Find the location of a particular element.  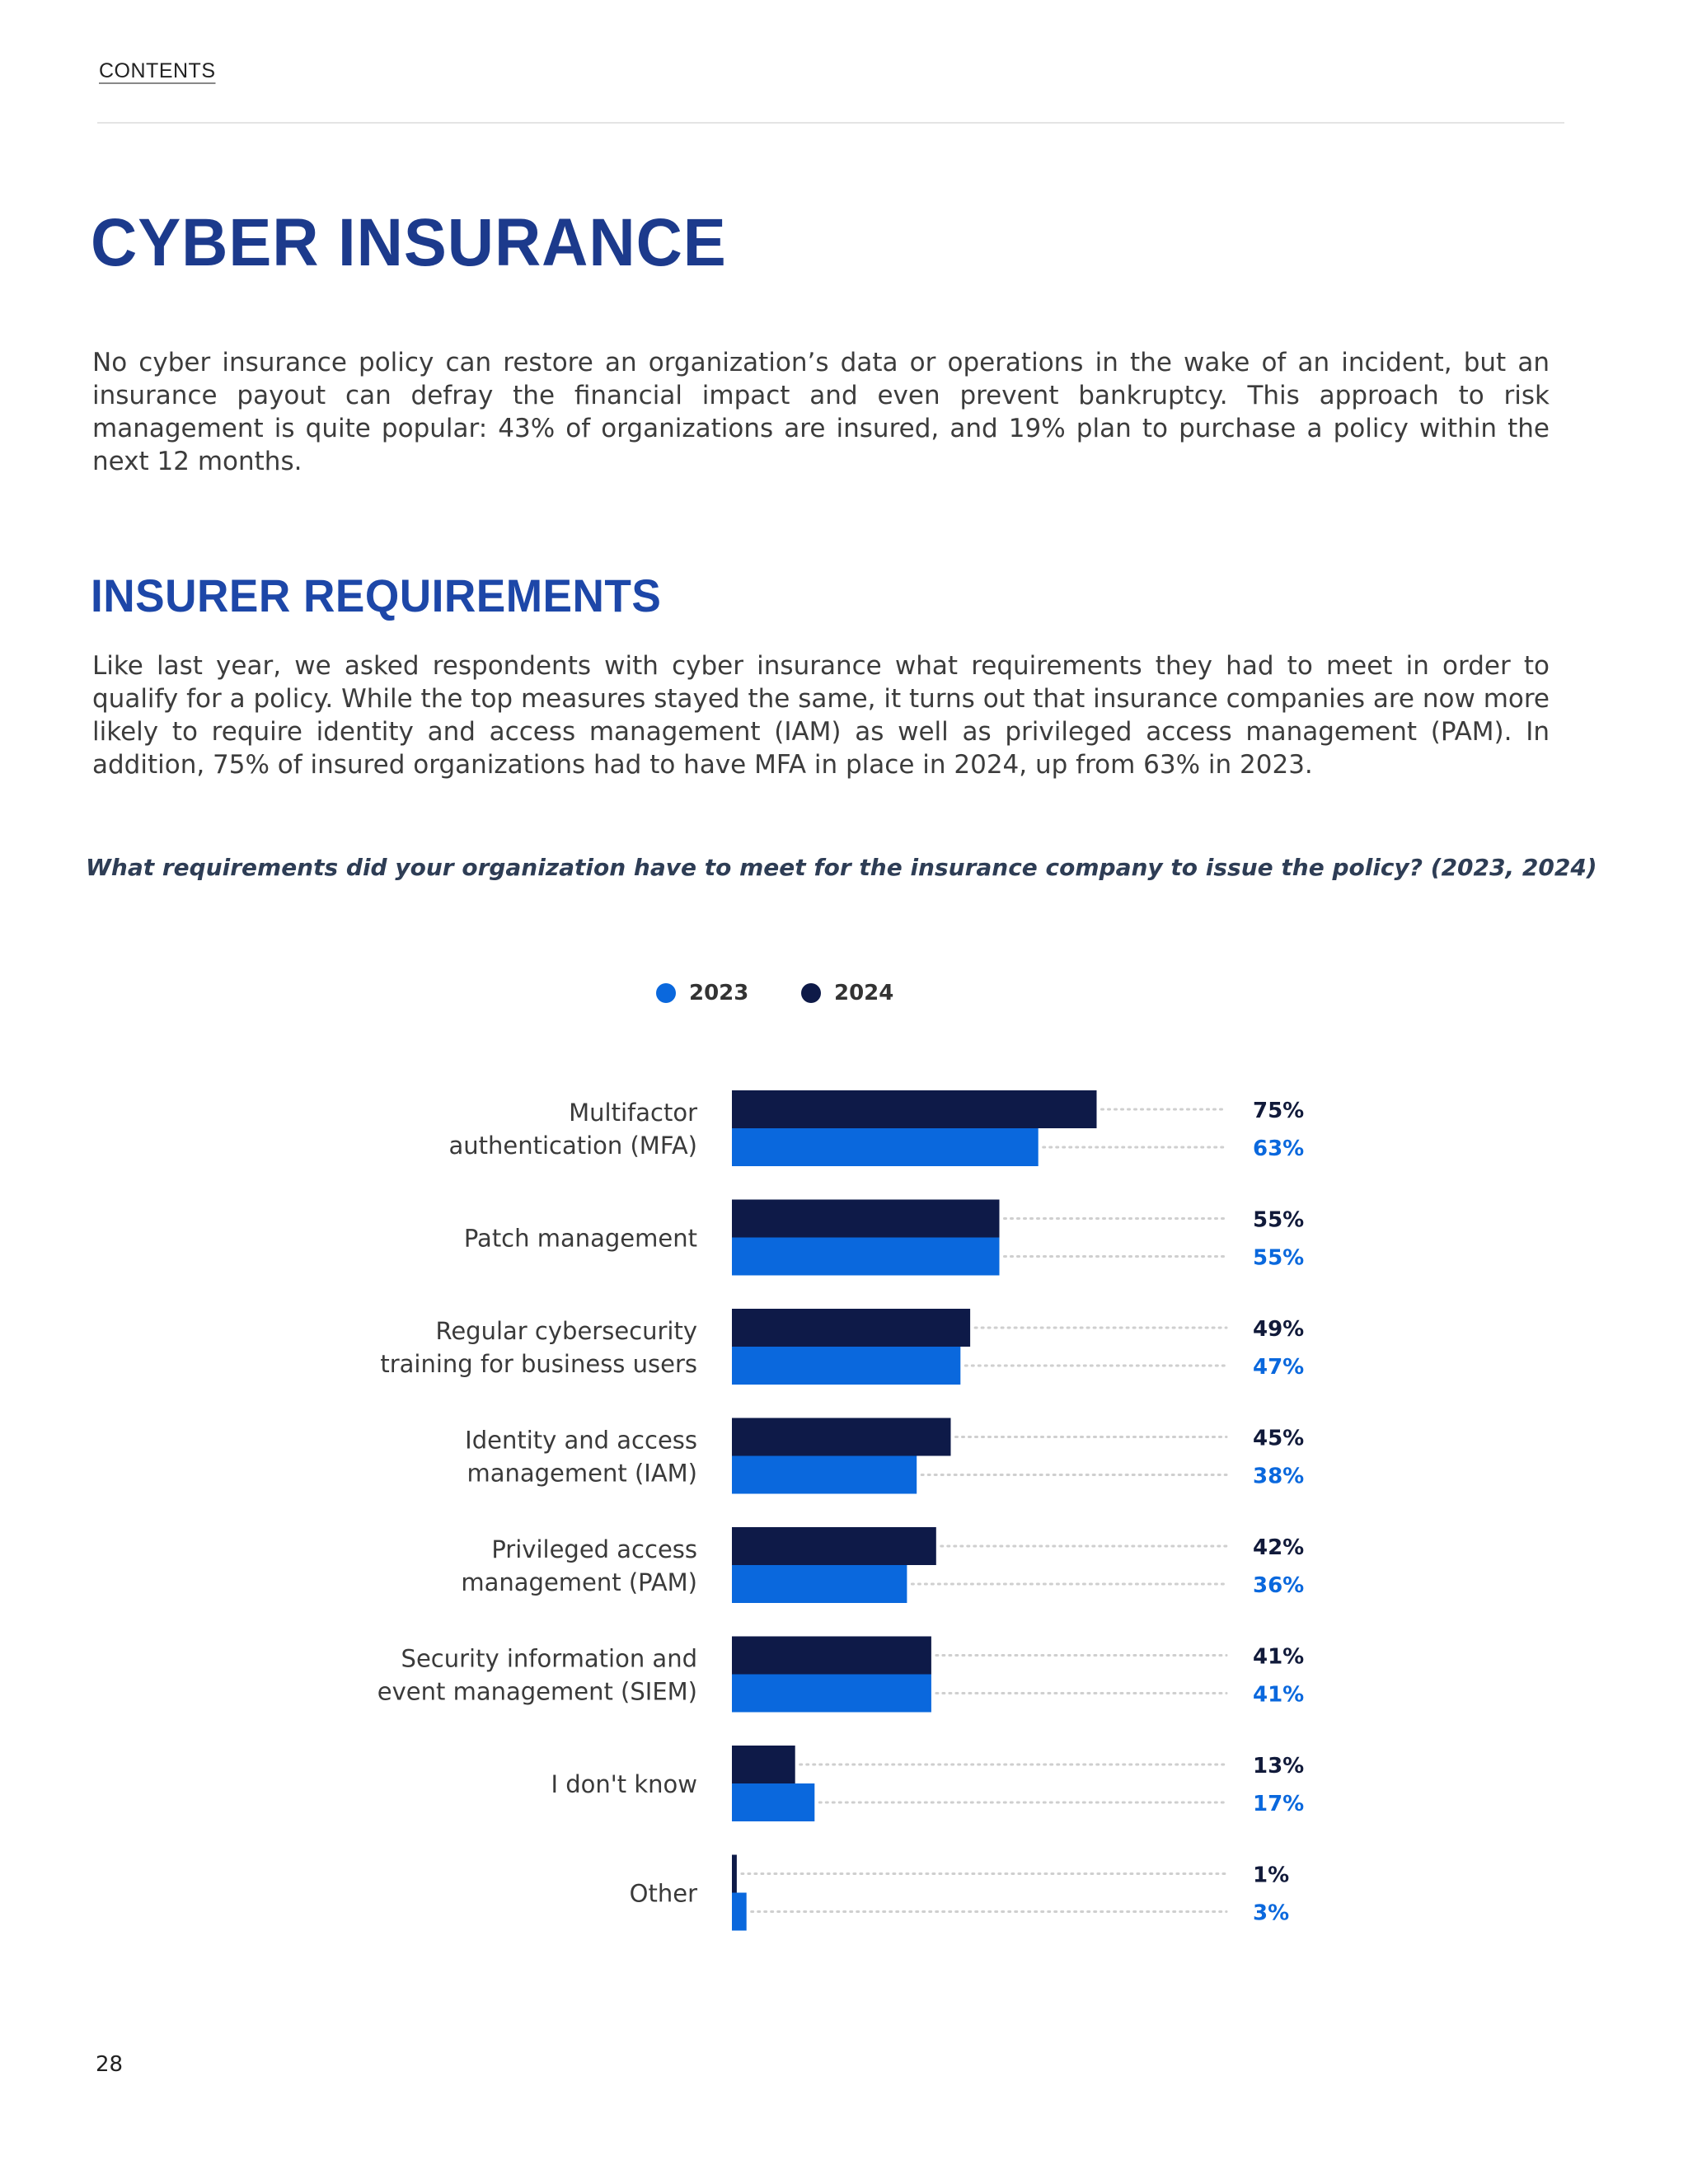

value-label-2024: 55% is located at coordinates (1278, 1220).